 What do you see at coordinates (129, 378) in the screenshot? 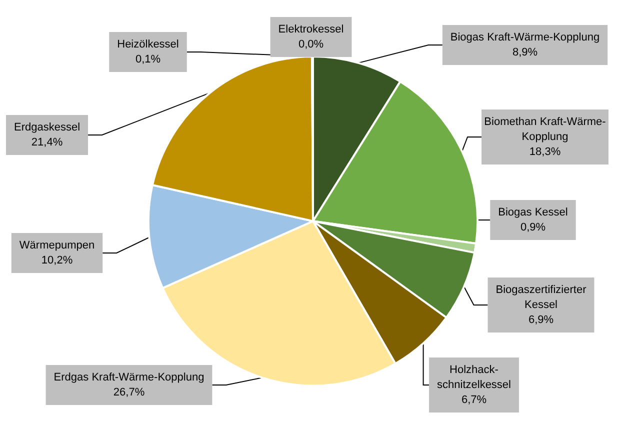
I see `slice-label: Erdgas Kraft-Wärme-Kopplung` at bounding box center [129, 378].